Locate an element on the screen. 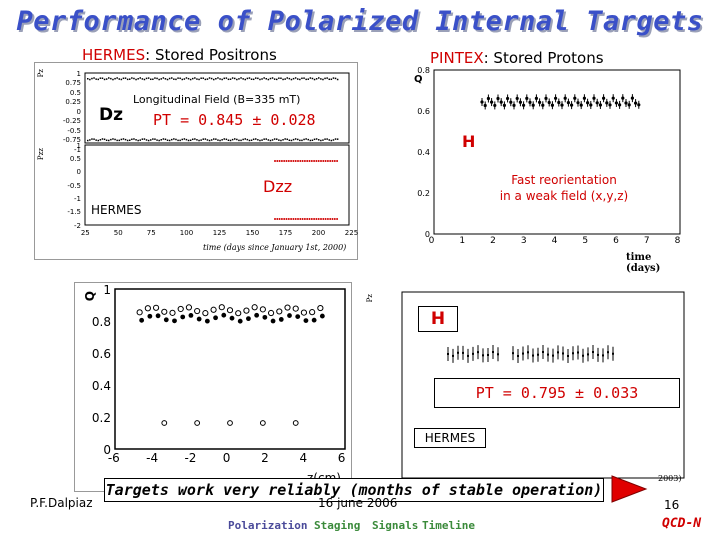  x-tick-label: 150 is located at coordinates (252, 233).